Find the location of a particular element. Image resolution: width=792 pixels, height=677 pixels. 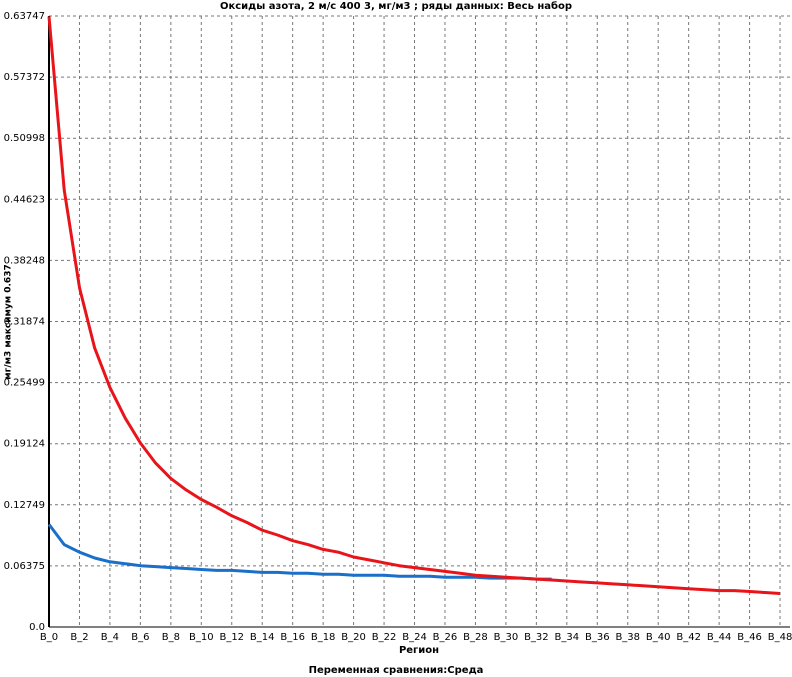

x-tick-label: B_36 is located at coordinates (597, 637).